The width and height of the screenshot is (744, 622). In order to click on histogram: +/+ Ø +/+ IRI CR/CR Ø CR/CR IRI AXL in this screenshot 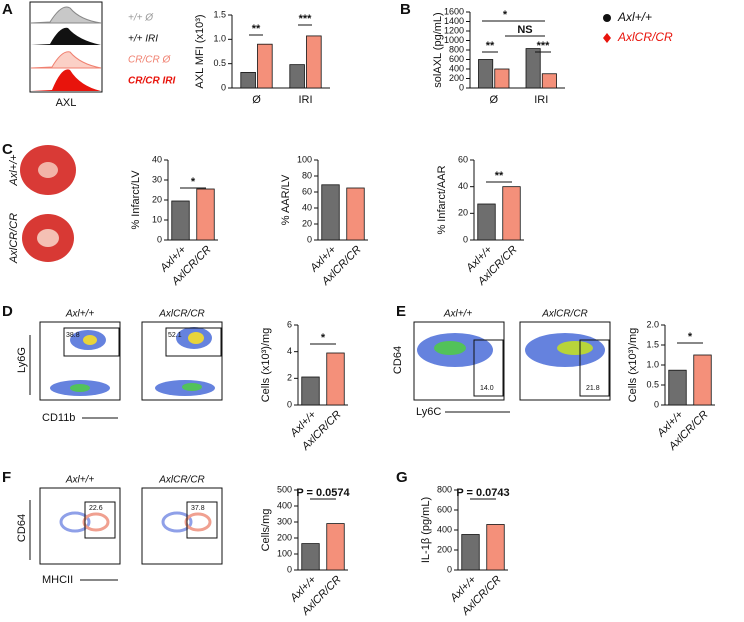, I will do `click(102, 55)`.